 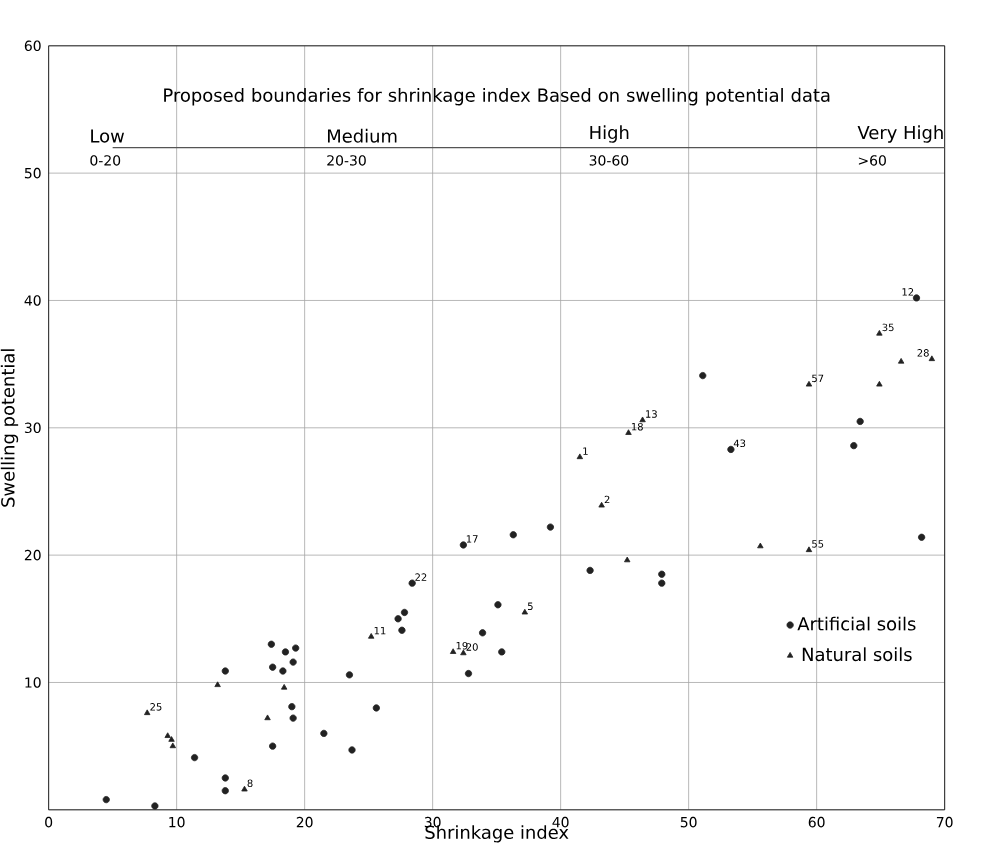 What do you see at coordinates (900, 134) in the screenshot?
I see `annotation: Very High` at bounding box center [900, 134].